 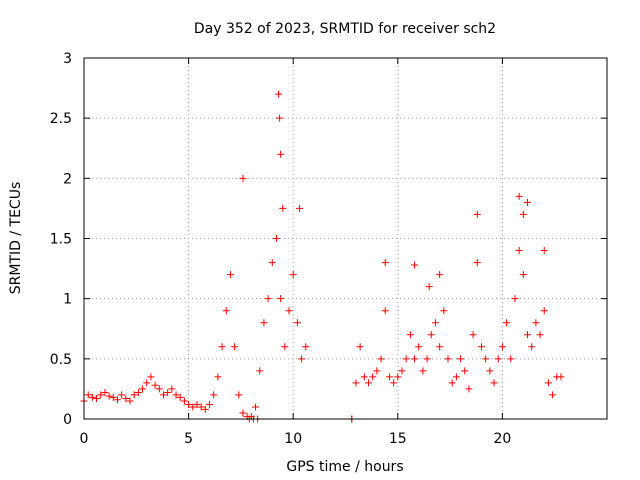 I want to click on x-tick-label: 10, so click(x=293, y=439).